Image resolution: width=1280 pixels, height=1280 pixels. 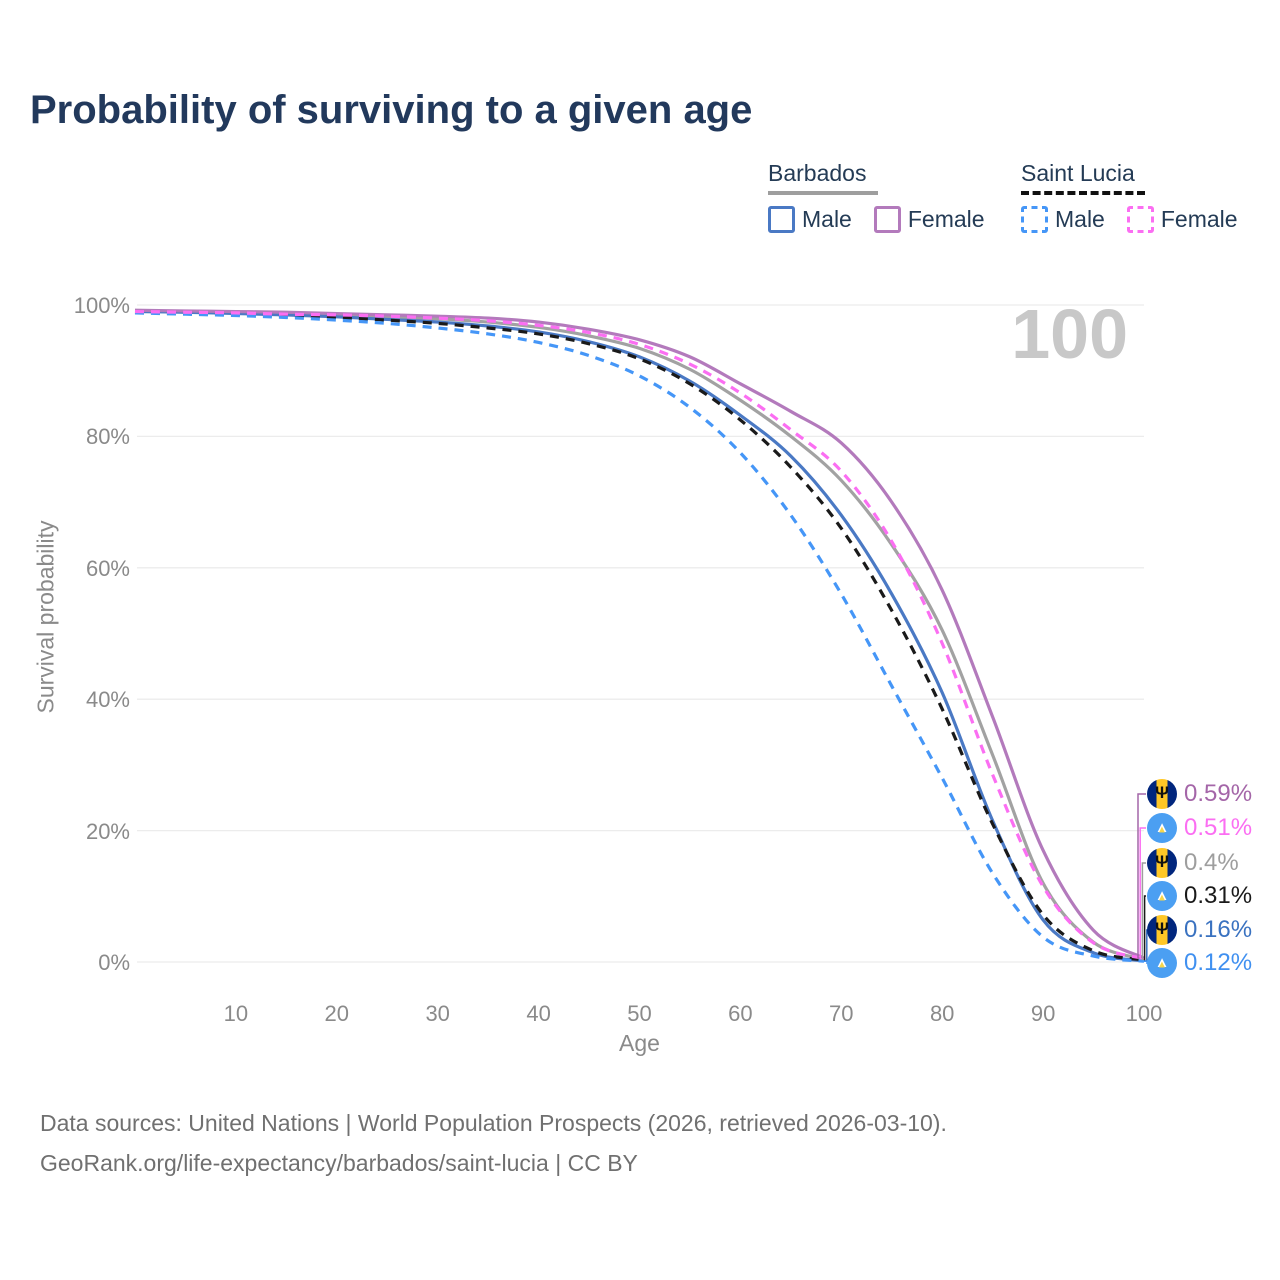 I want to click on legend-item-saint-lucia-female: Female, so click(x=1182, y=219).